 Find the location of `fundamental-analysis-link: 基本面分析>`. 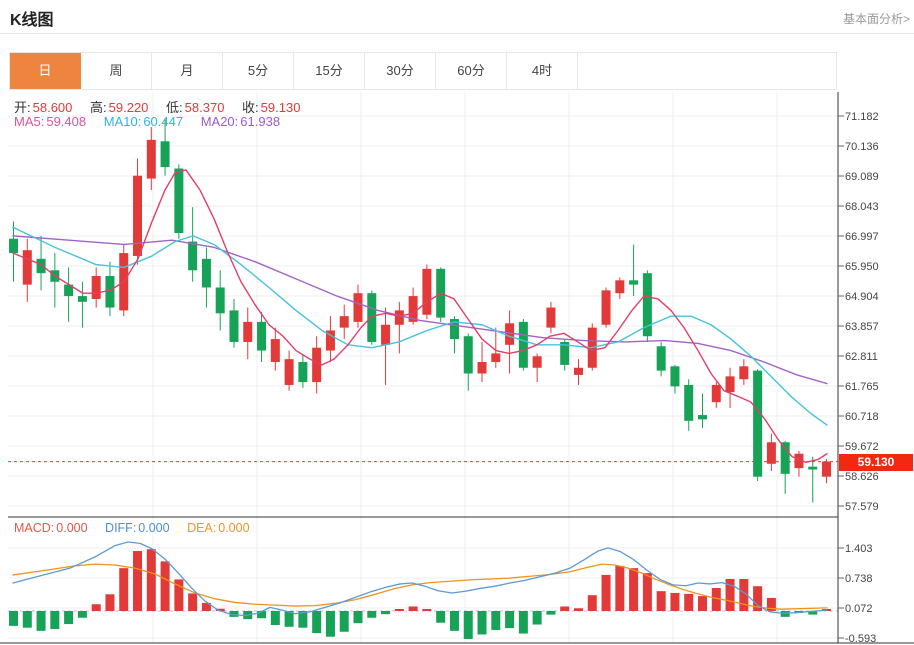

fundamental-analysis-link: 基本面分析> is located at coordinates (876, 19).